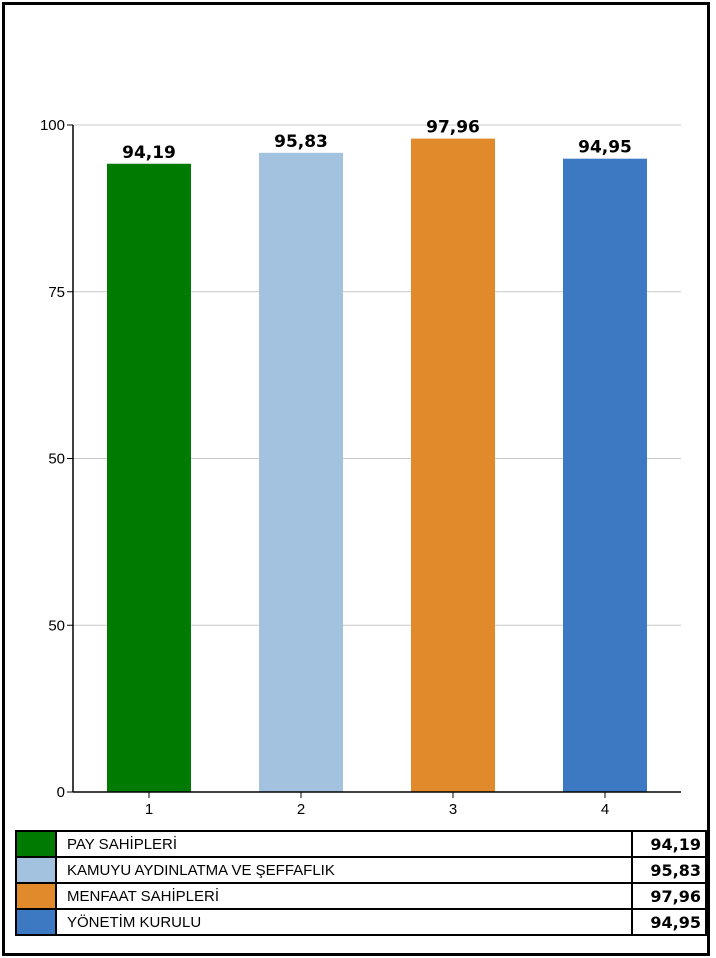 The width and height of the screenshot is (716, 958). Describe the element at coordinates (605, 809) in the screenshot. I see `x-tick-label: 4` at that location.